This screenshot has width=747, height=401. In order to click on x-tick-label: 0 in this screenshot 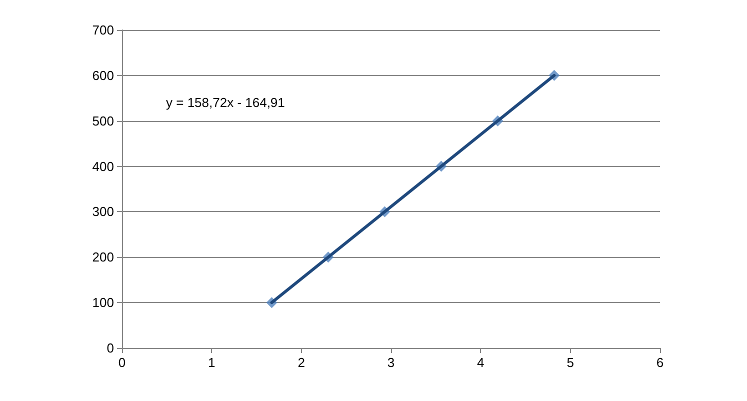, I will do `click(122, 362)`.